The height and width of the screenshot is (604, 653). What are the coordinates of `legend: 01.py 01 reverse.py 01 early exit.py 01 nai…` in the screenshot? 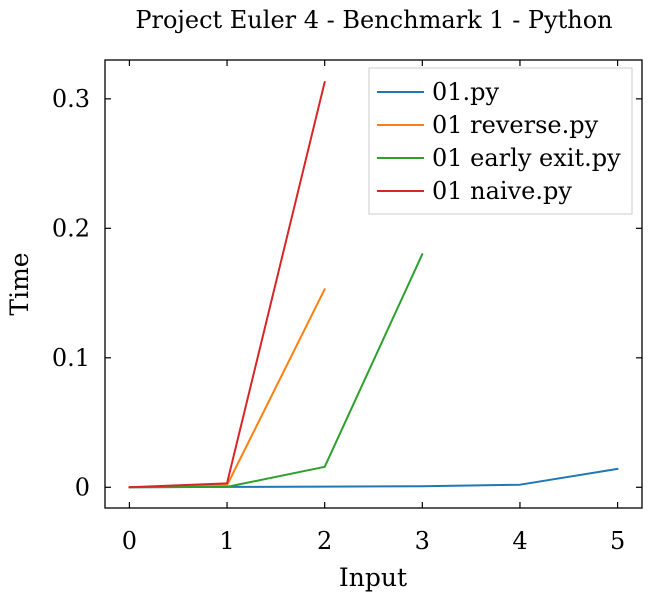 It's located at (500, 141).